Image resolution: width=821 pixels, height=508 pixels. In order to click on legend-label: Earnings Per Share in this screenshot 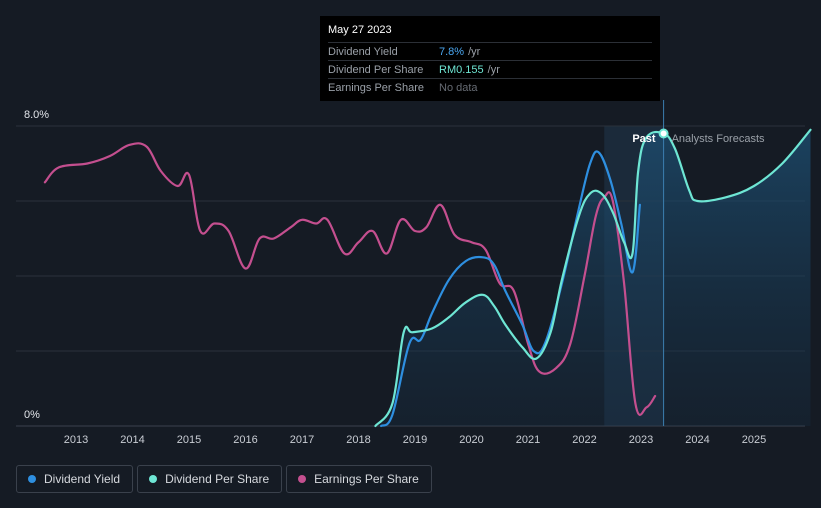, I will do `click(366, 479)`.